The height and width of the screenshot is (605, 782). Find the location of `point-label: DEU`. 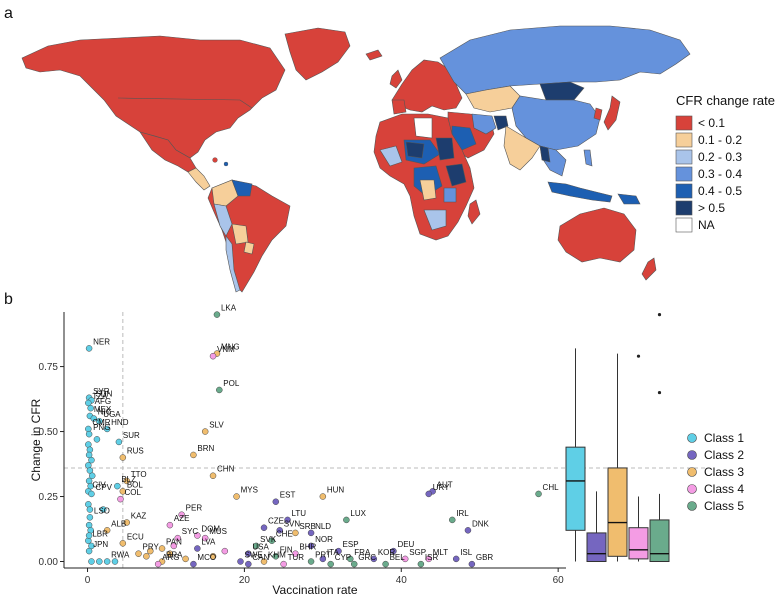

point-label: DEU is located at coordinates (405, 544).